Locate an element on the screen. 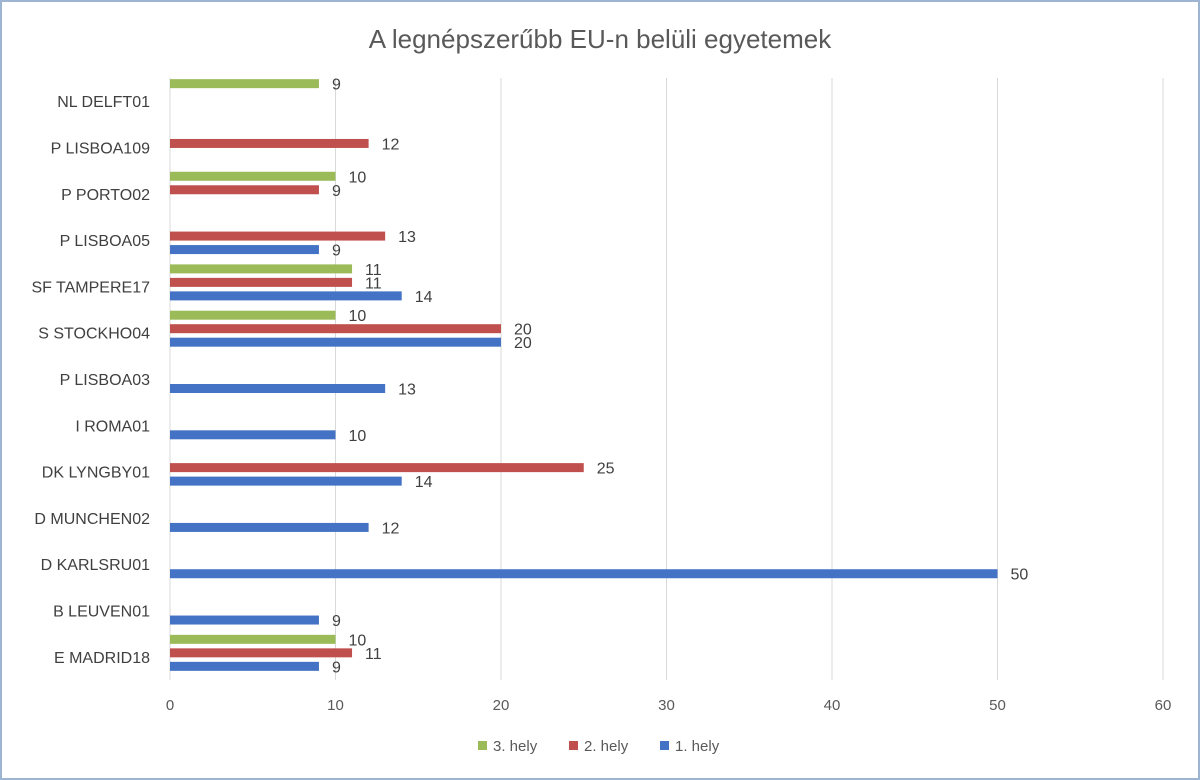 The width and height of the screenshot is (1200, 780). x-tick-labels: 0 10 20 30 40 50 60 is located at coordinates (669, 705).